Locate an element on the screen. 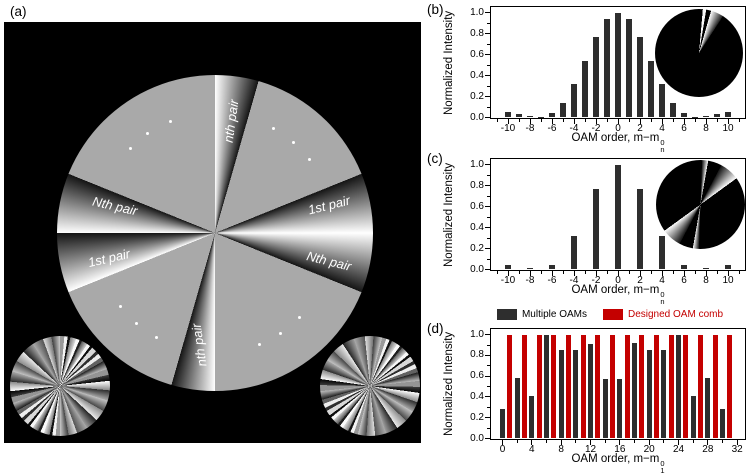 The height and width of the screenshot is (475, 750). panel-label-b: (b) is located at coordinates (435, 9).